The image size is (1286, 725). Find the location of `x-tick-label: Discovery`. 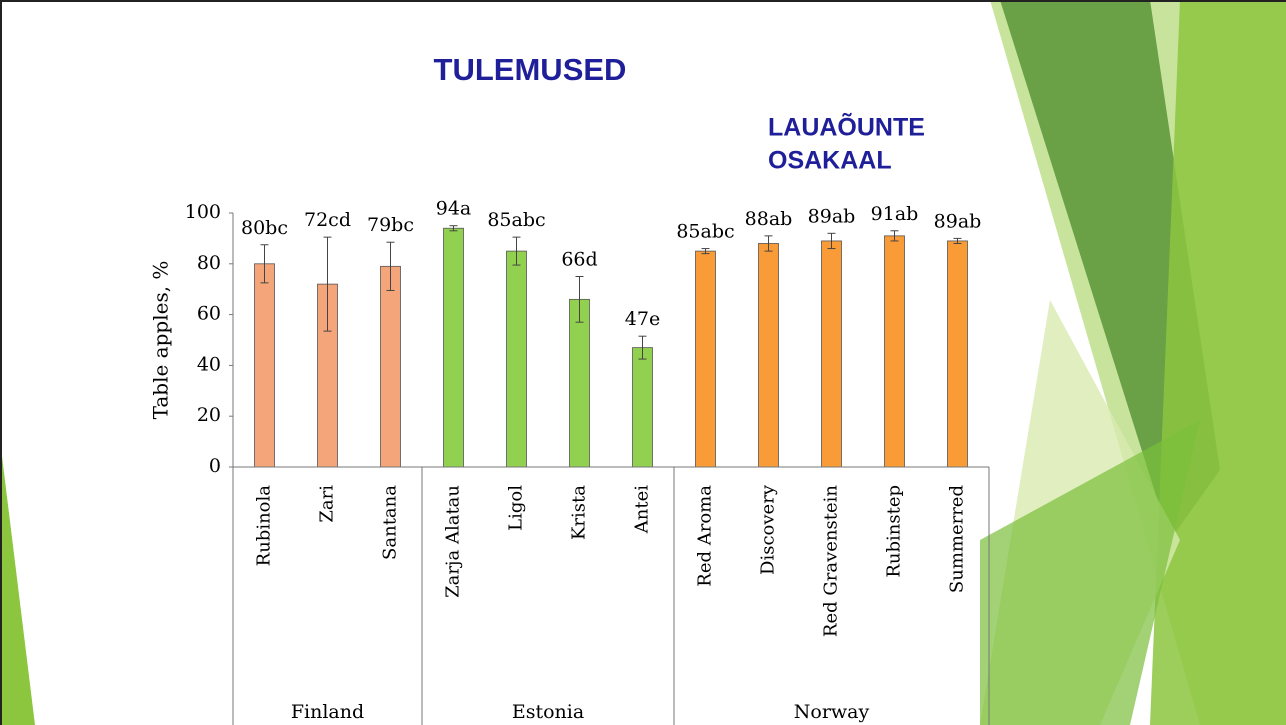

x-tick-label: Discovery is located at coordinates (768, 529).